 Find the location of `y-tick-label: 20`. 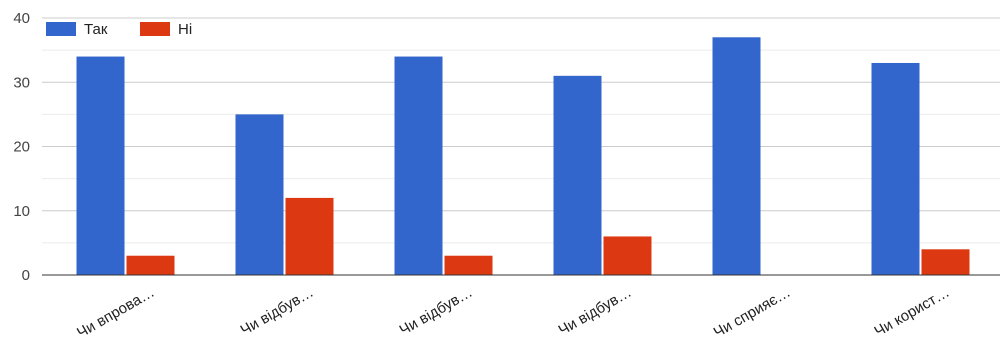

y-tick-label: 20 is located at coordinates (21, 147).